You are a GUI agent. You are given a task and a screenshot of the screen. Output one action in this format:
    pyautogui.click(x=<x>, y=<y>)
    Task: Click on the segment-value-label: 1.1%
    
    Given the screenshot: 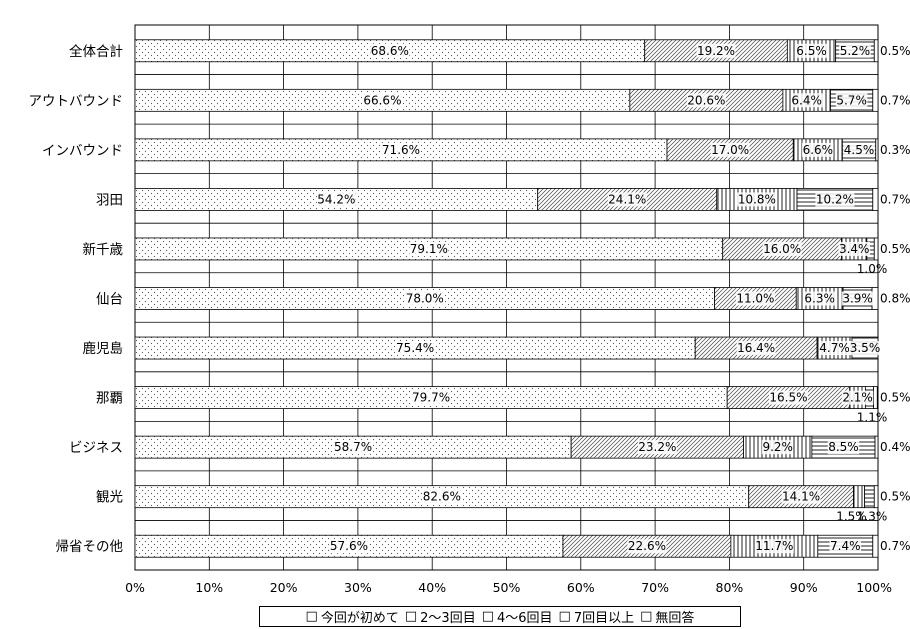 What is the action you would take?
    pyautogui.click(x=872, y=418)
    